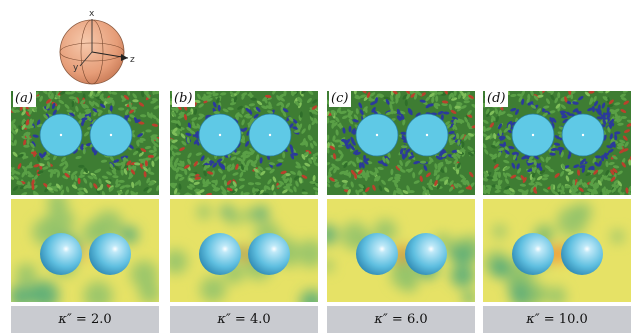 Image resolution: width=631 pixels, height=333 pixels. Describe the element at coordinates (92, 14) in the screenshot. I see `axis-x-label: x` at that location.